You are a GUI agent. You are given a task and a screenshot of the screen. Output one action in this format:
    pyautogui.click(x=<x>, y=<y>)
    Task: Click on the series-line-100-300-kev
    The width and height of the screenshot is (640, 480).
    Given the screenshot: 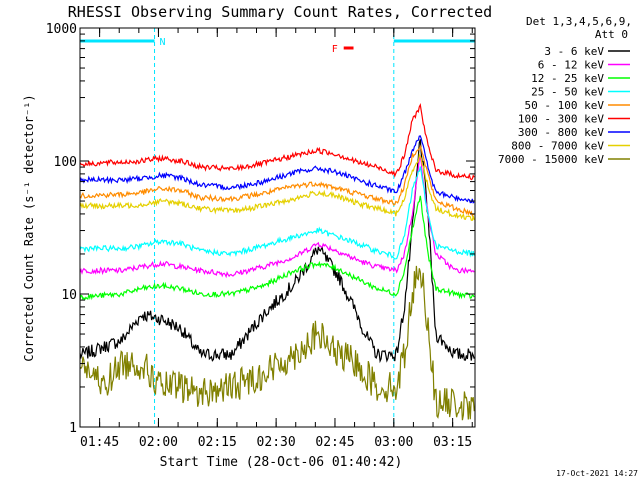 What is the action you would take?
    pyautogui.click(x=277, y=142)
    